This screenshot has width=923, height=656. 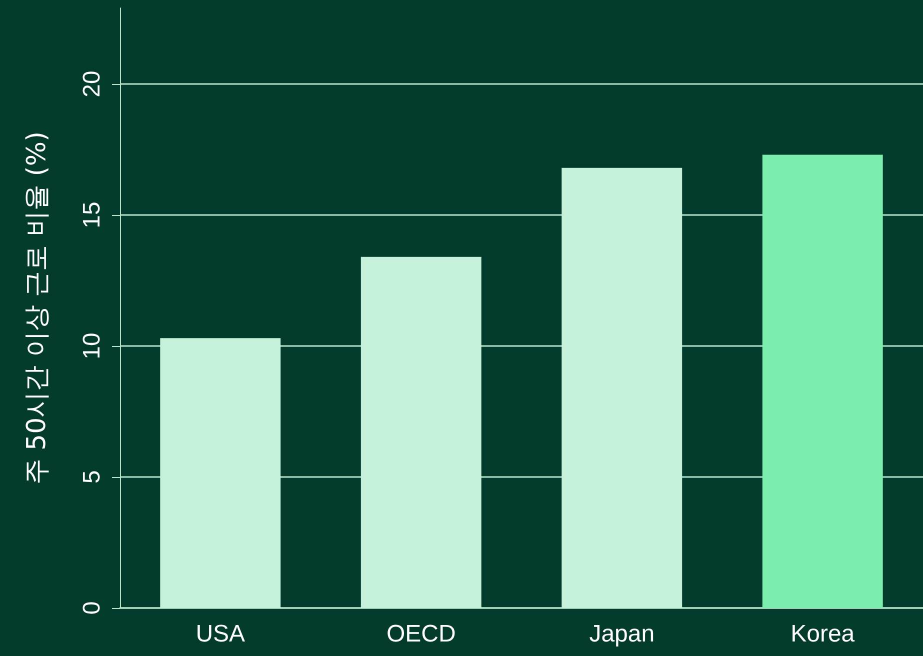 What do you see at coordinates (37, 308) in the screenshot?
I see `y-axis-title: 주 50시간 이상 근로 비율 (%)` at bounding box center [37, 308].